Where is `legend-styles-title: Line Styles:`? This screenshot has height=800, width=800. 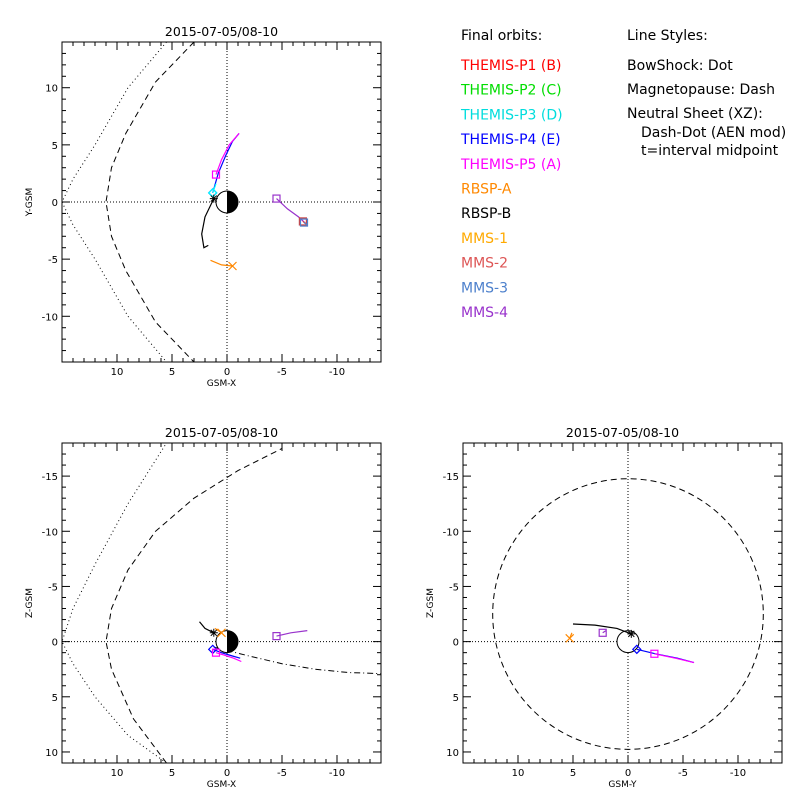 legend-styles-title: Line Styles: is located at coordinates (667, 36).